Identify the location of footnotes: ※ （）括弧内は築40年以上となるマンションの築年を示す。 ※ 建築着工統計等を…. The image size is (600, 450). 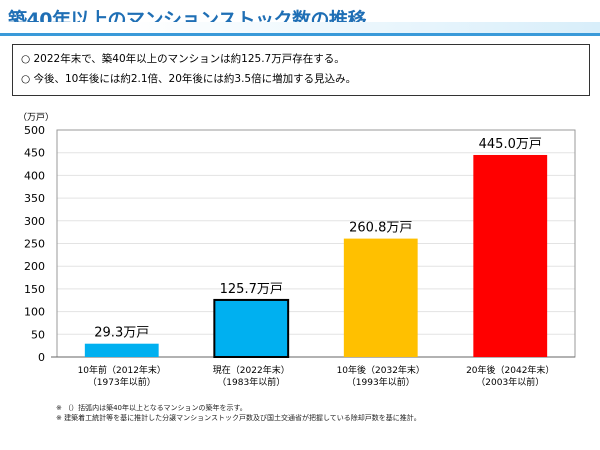
(238, 413).